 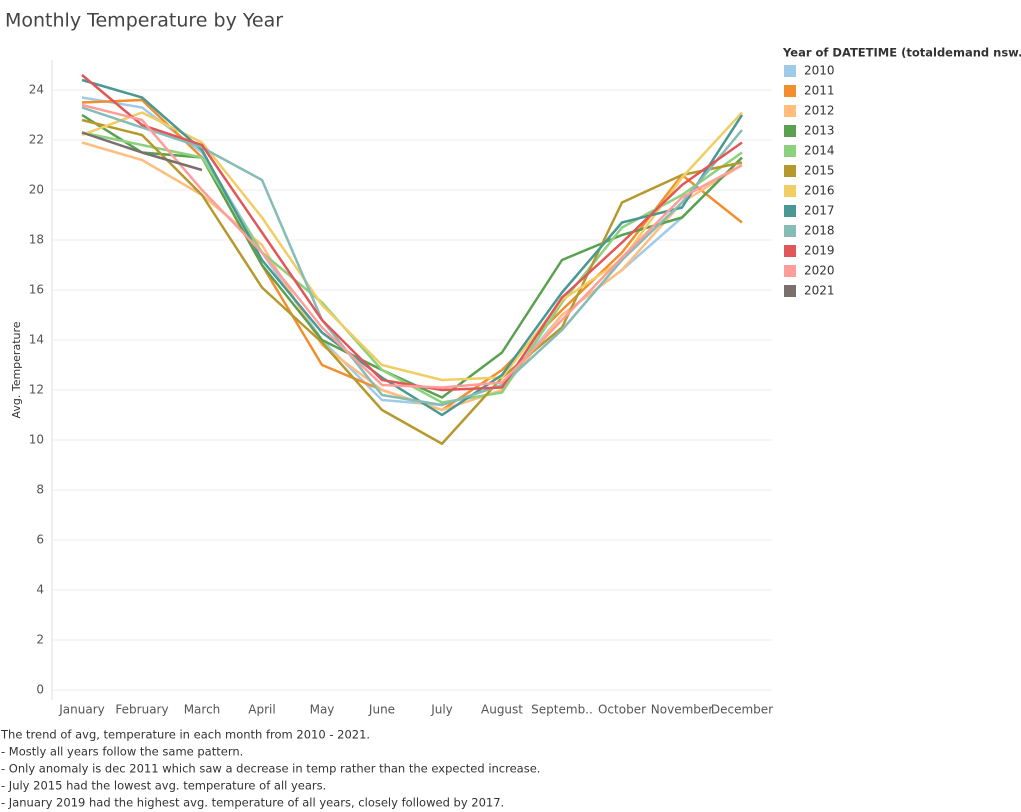 I want to click on y-tick-label: 10, so click(x=36, y=440).